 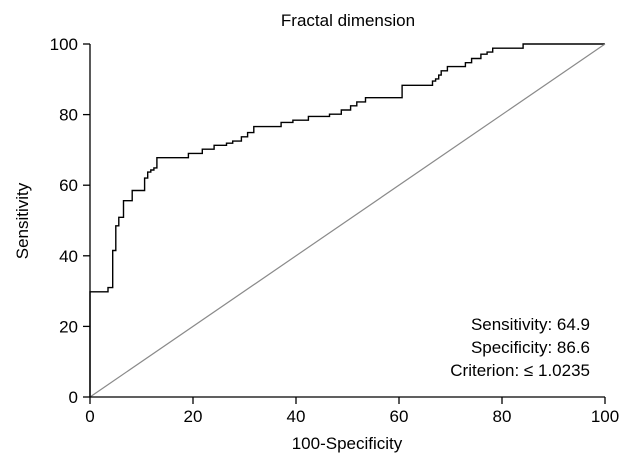 What do you see at coordinates (605, 416) in the screenshot?
I see `x-tick-label: 100` at bounding box center [605, 416].